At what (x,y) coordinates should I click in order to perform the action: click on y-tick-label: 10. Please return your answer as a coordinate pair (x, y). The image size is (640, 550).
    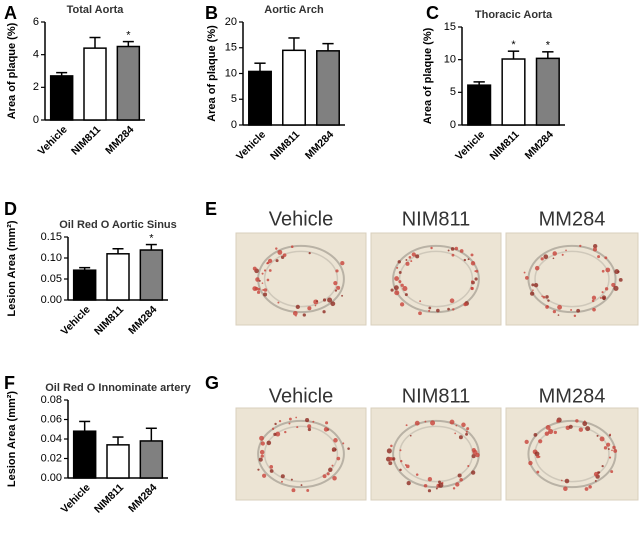
    Looking at the image, I should click on (450, 60).